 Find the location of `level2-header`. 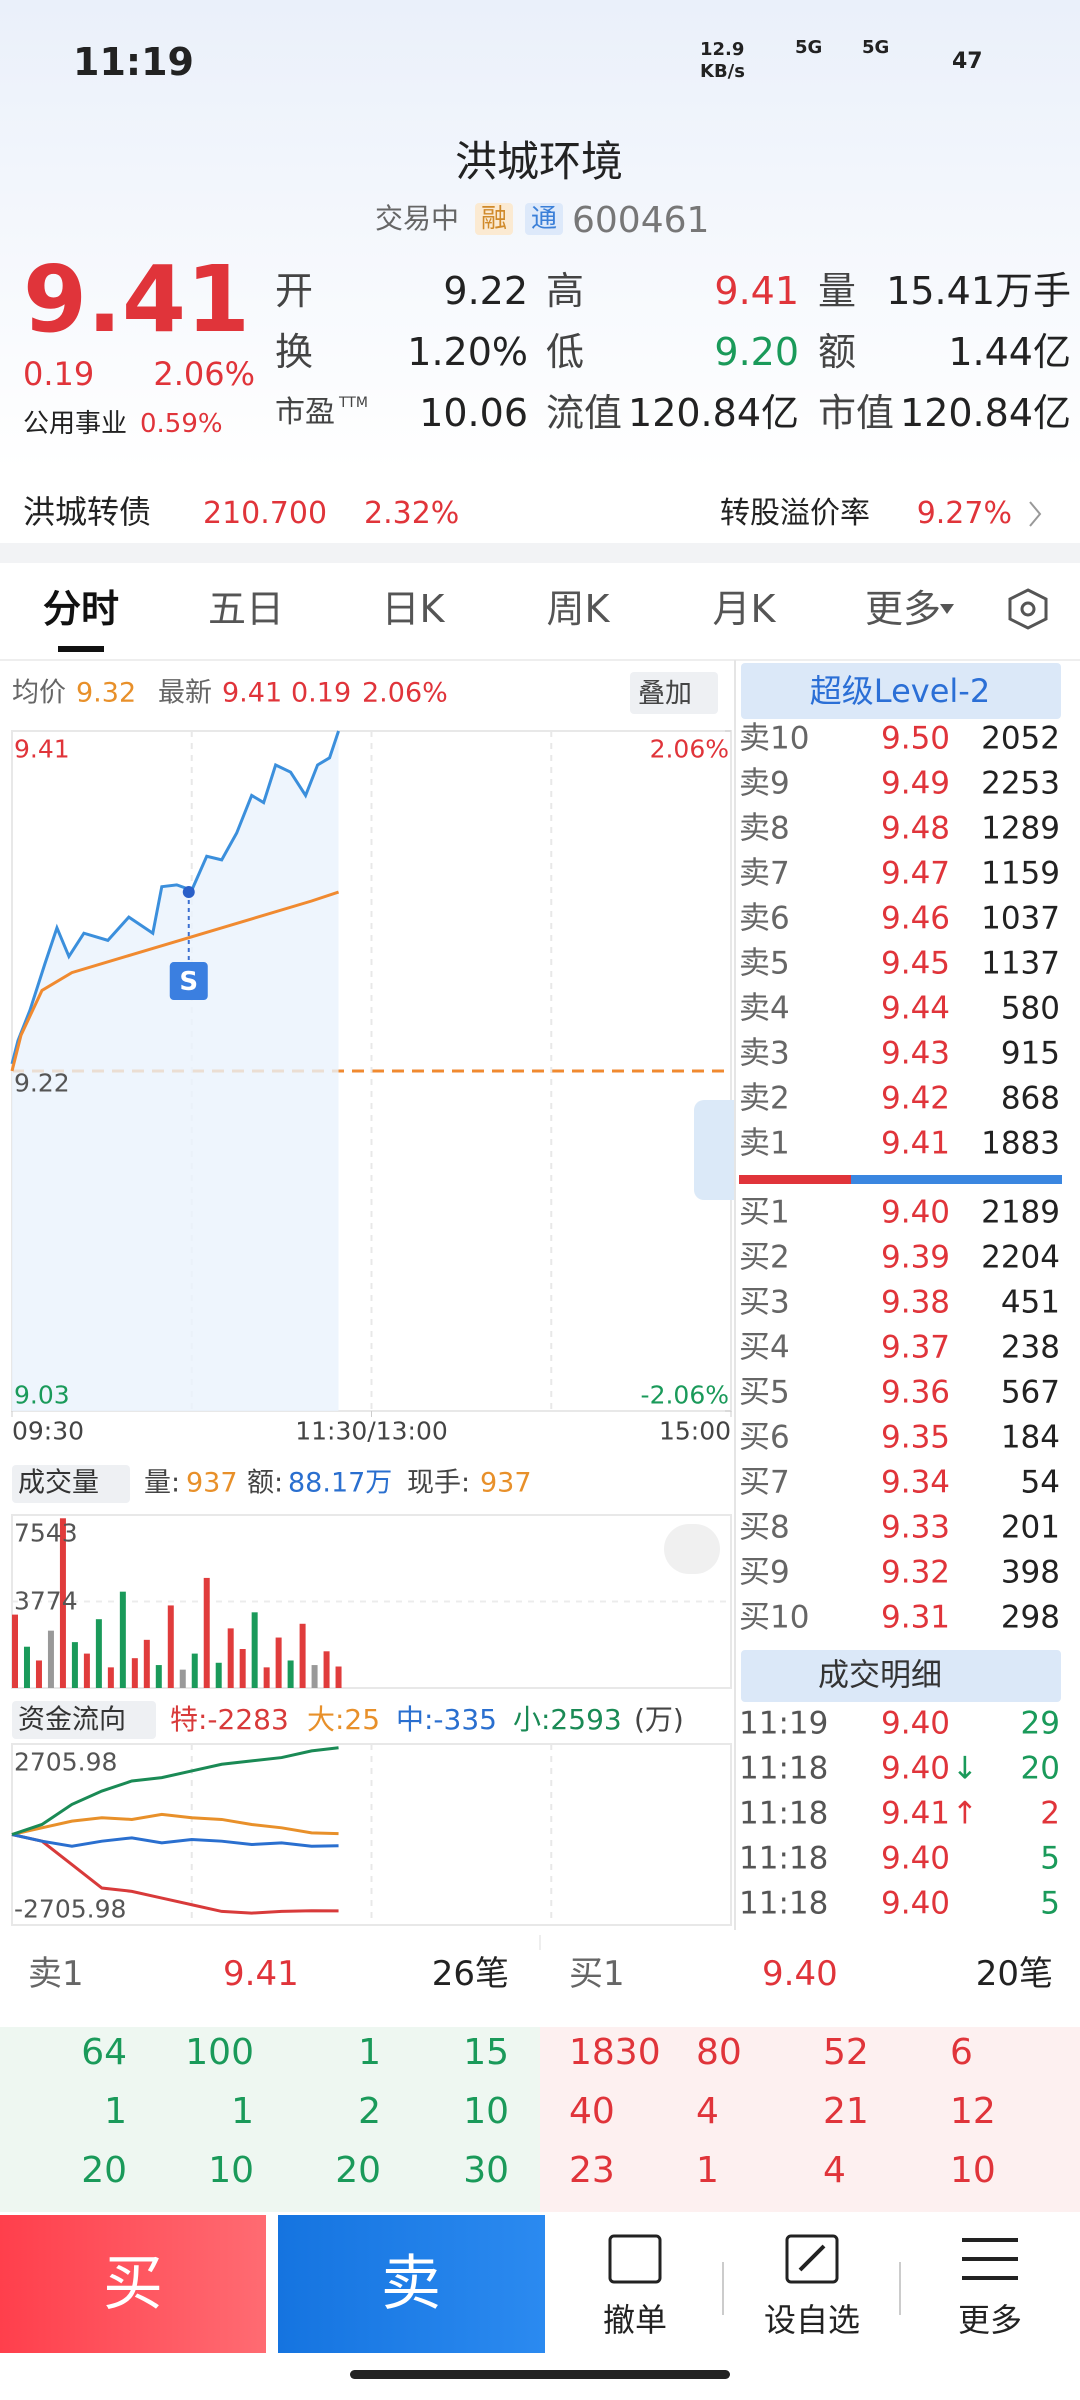

level2-header is located at coordinates (901, 691).